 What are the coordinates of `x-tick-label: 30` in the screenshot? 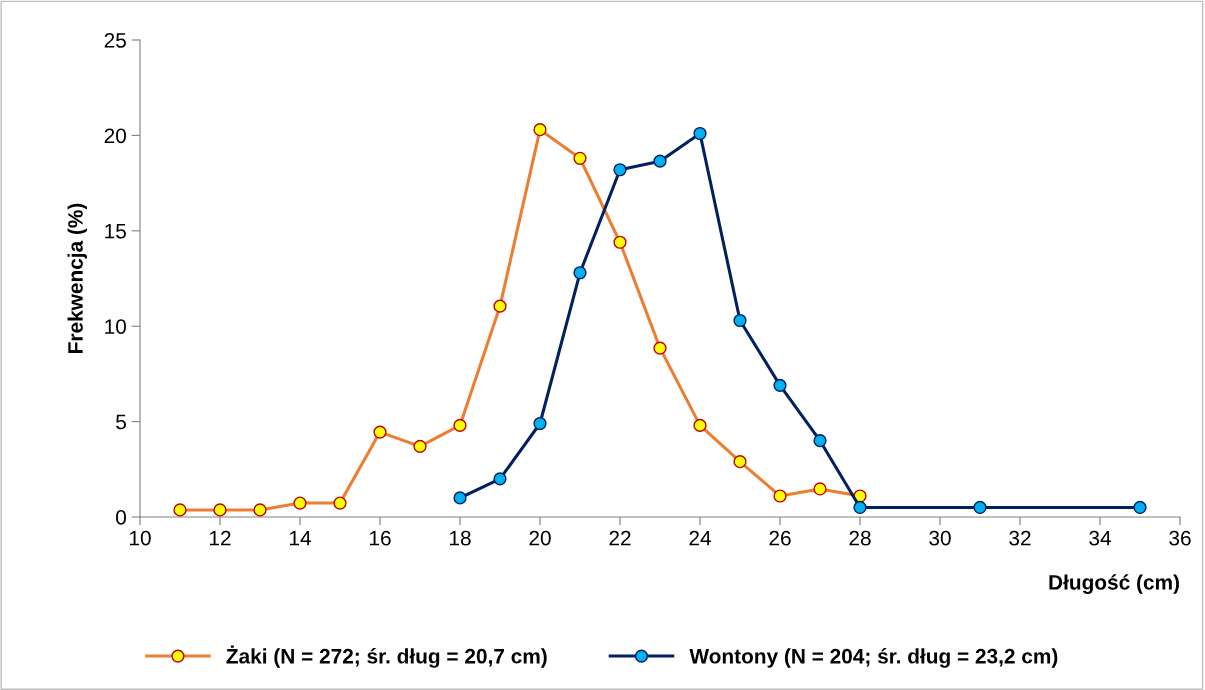 It's located at (940, 538).